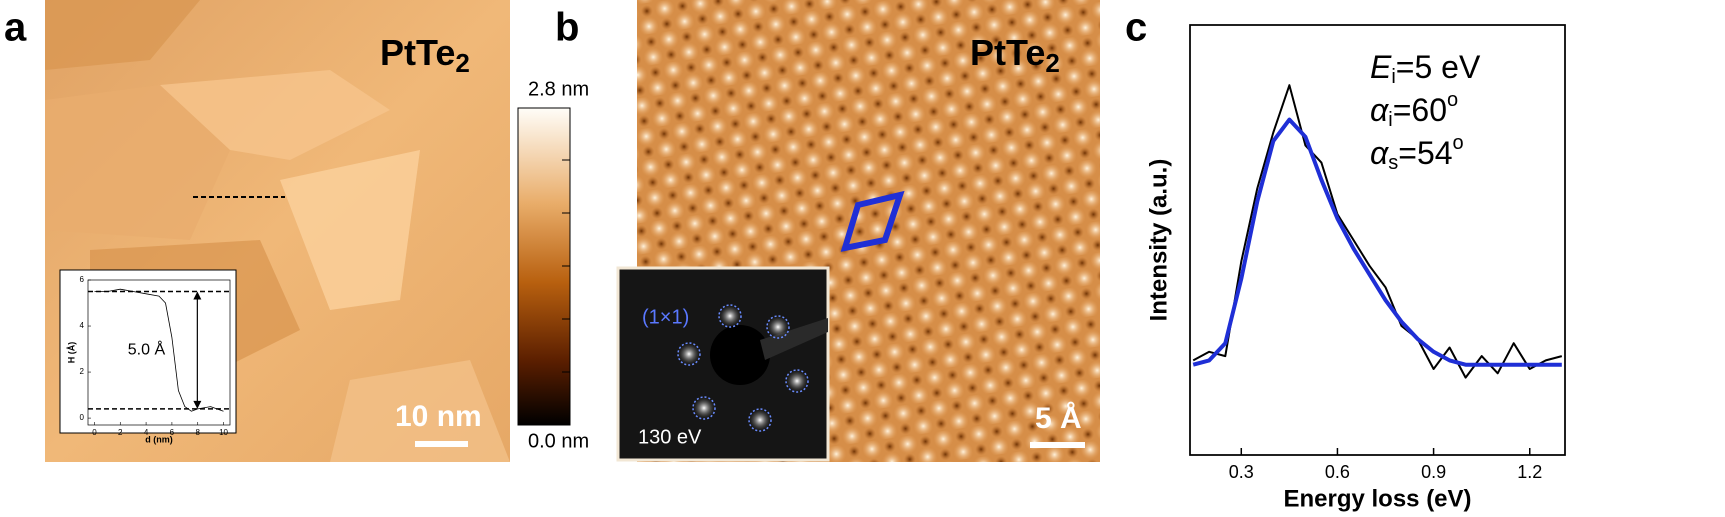 The image size is (1725, 517). Describe the element at coordinates (198, 432) in the screenshot. I see `x-tick-label: 8` at that location.